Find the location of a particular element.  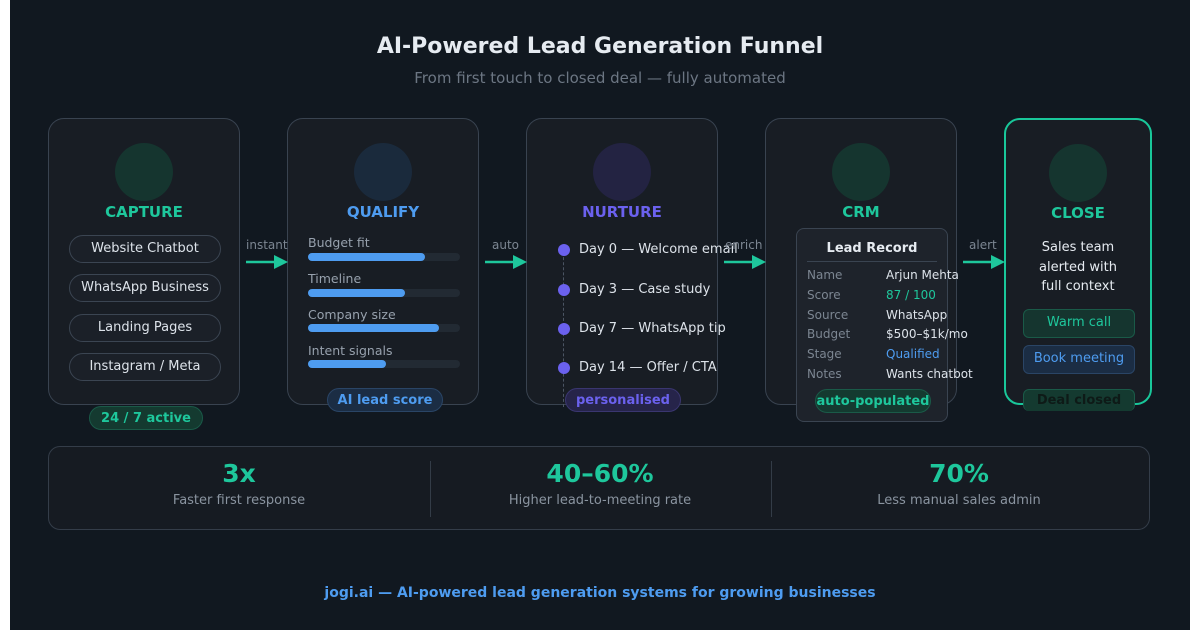

deal-closed-badge: Deal closed is located at coordinates (1079, 400).